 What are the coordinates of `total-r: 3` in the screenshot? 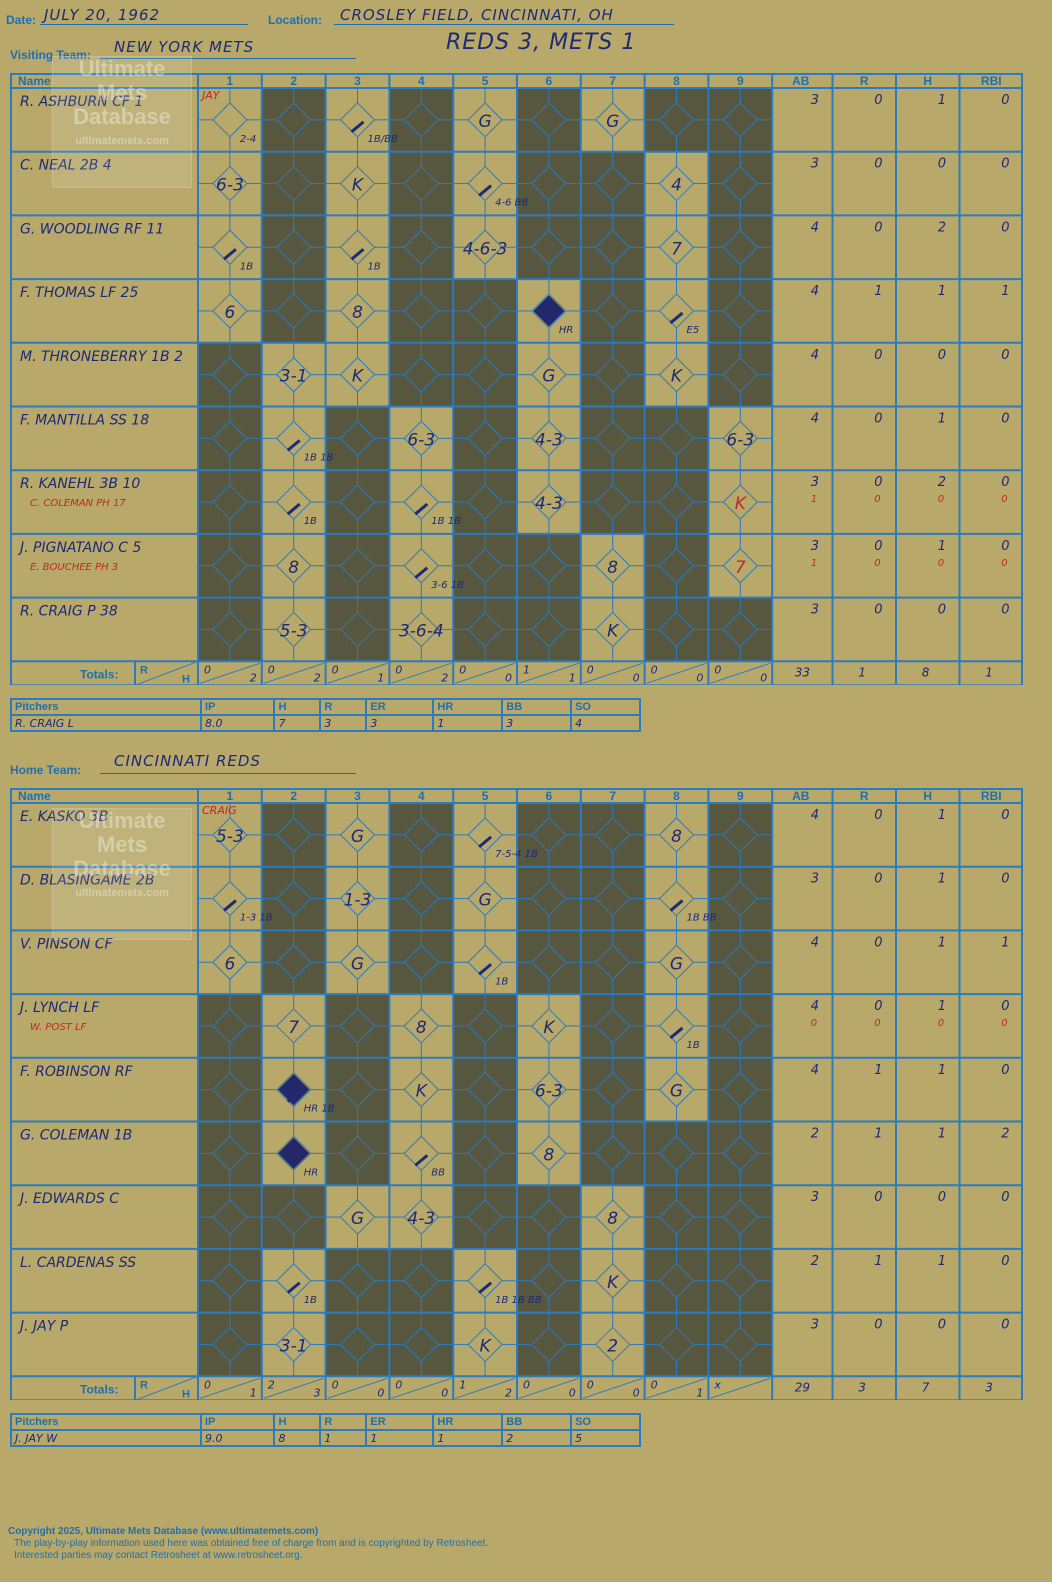 It's located at (862, 1387).